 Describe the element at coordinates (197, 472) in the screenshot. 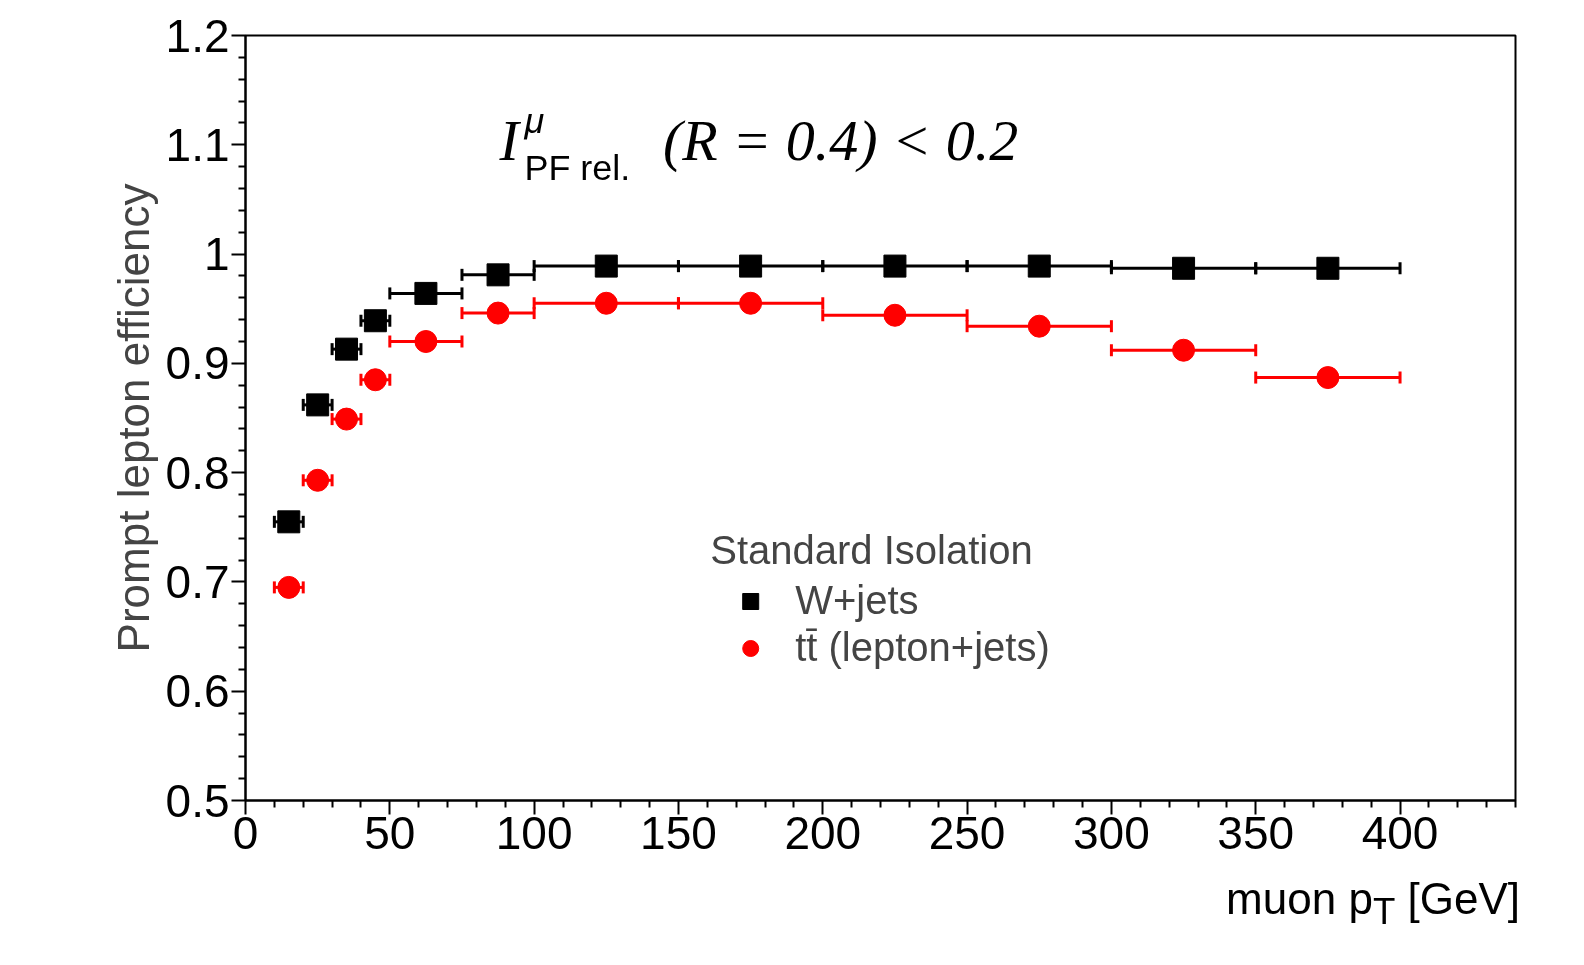

I see `y-tick-label: 0.8` at that location.